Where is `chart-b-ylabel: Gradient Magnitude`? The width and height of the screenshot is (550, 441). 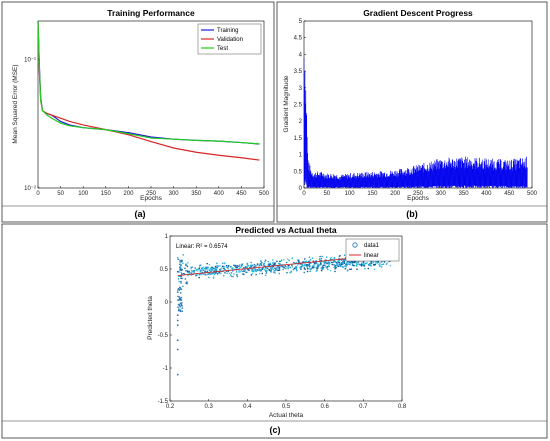 chart-b-ylabel: Gradient Magnitude is located at coordinates (286, 103).